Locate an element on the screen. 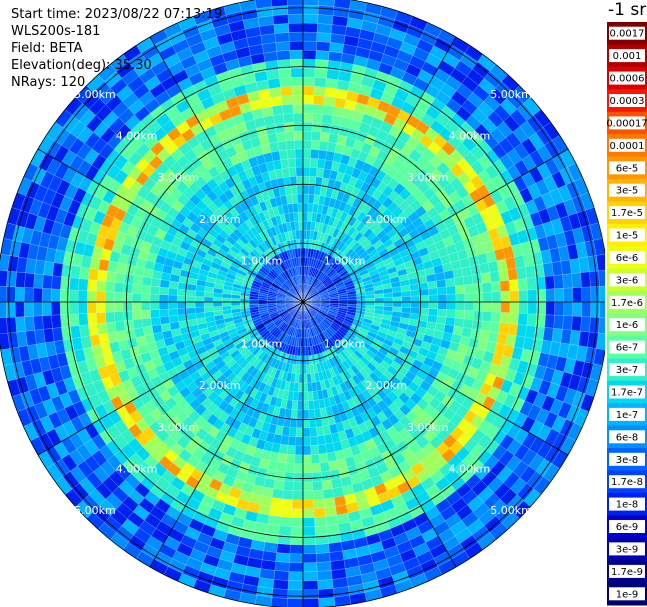 This screenshot has height=607, width=647. colorbar-tick-label: 1e-5 is located at coordinates (627, 236).